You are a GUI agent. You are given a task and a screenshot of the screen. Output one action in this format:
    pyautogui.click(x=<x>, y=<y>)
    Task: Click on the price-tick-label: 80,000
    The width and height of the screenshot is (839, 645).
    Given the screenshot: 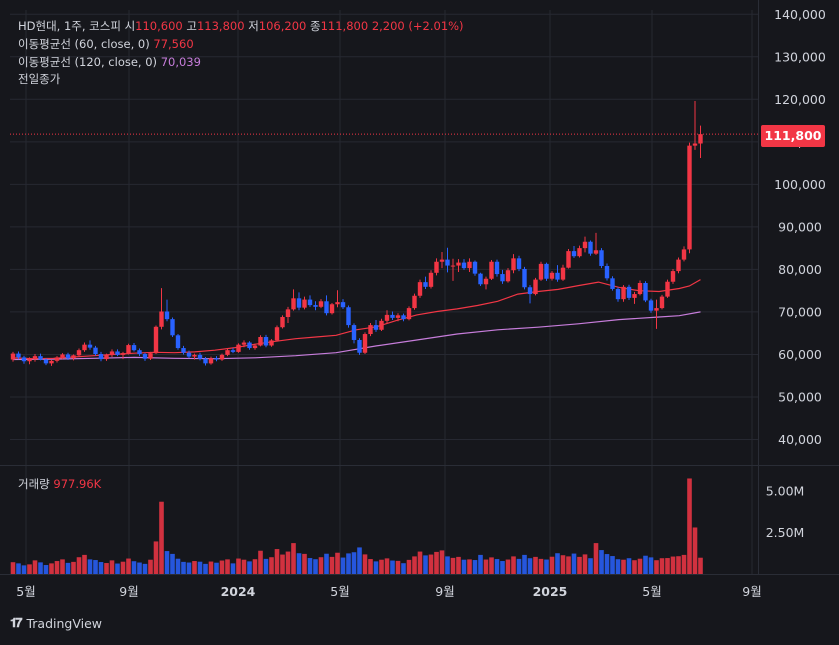 What is the action you would take?
    pyautogui.click(x=800, y=269)
    